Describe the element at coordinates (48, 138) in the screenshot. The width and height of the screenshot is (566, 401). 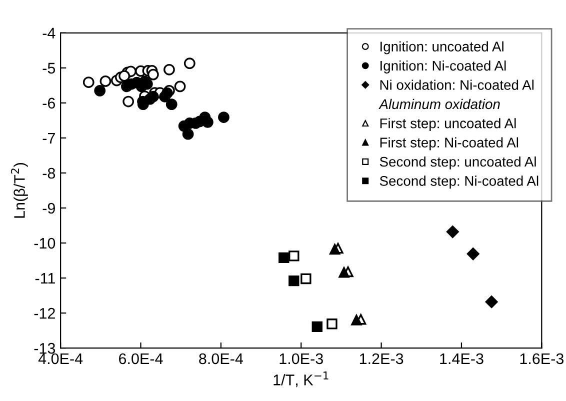
I see `y-tick-label: -7` at that location.